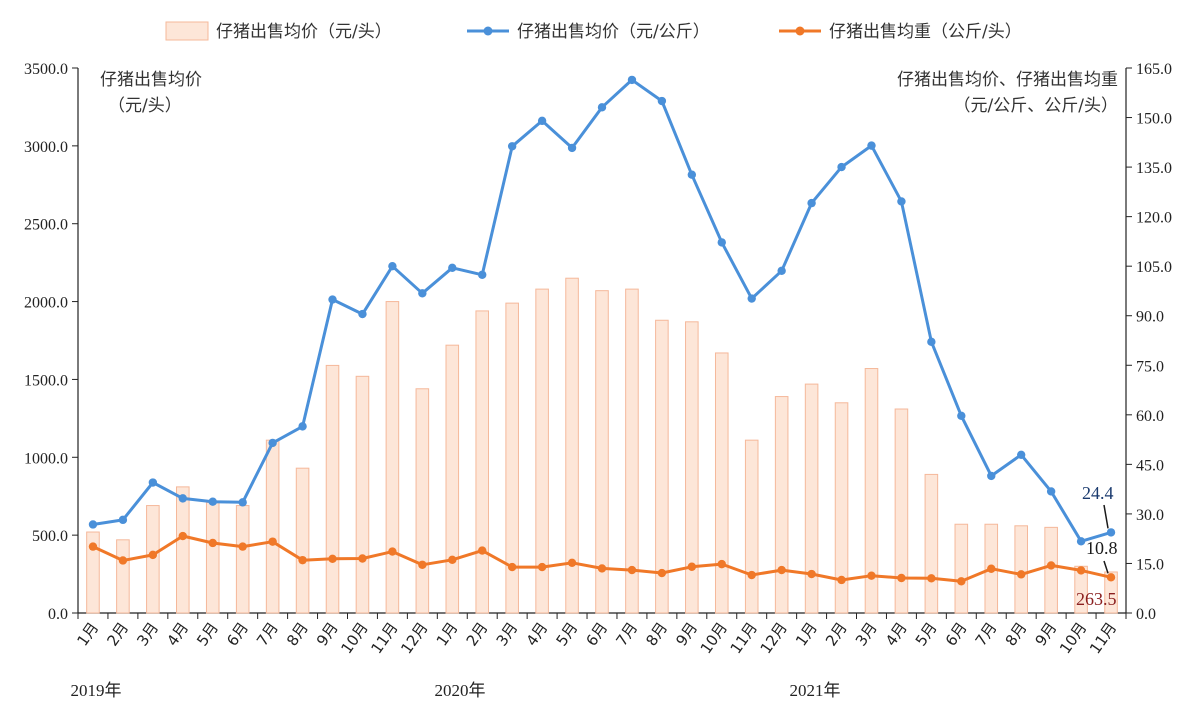 The height and width of the screenshot is (726, 1200). I want to click on right-axis-title: 仔猪出售均价、仔猪出售均重, so click(1007, 80).